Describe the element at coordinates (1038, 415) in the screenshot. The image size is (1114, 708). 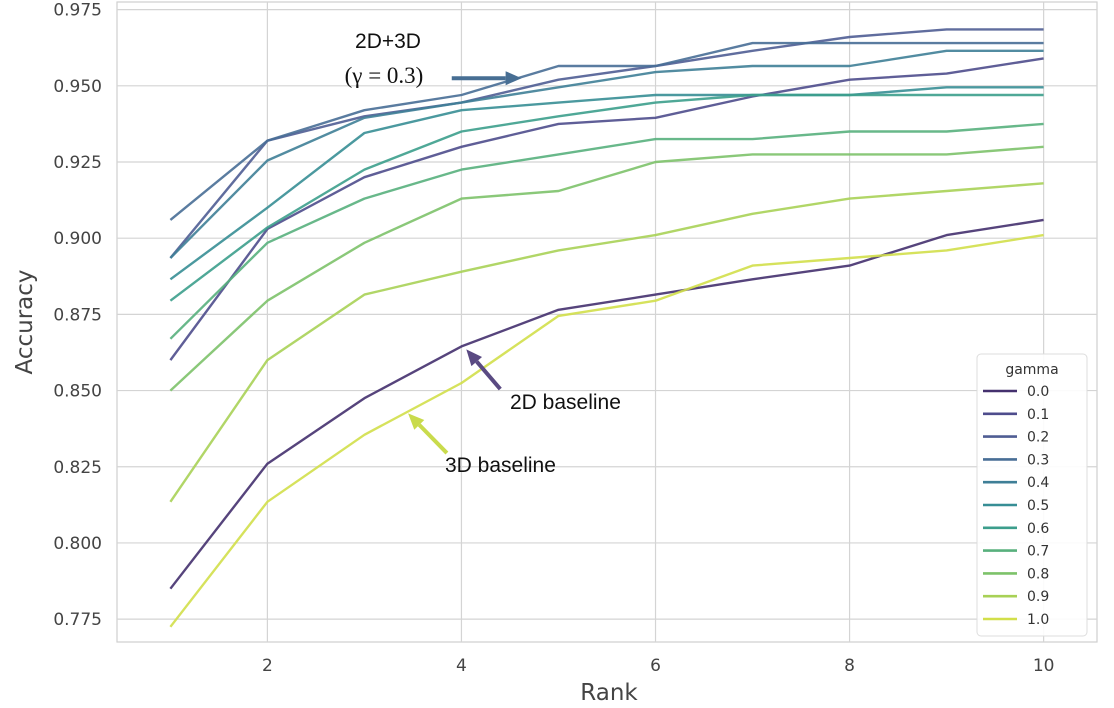
I see `legend-label-0.1: 0.1` at that location.